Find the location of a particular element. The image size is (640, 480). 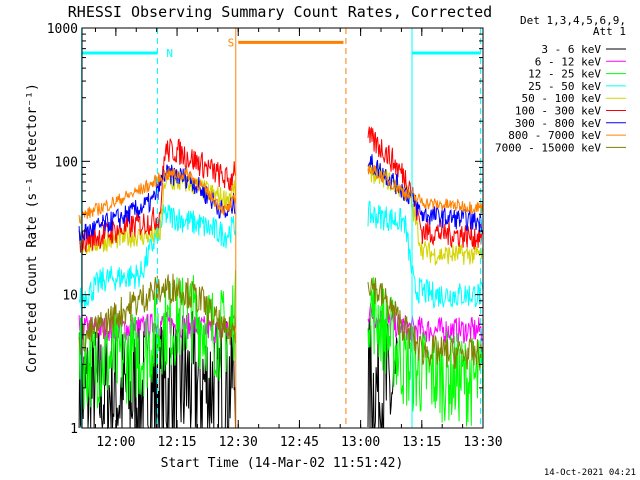

x-tick-label: 12:00 is located at coordinates (115, 442).